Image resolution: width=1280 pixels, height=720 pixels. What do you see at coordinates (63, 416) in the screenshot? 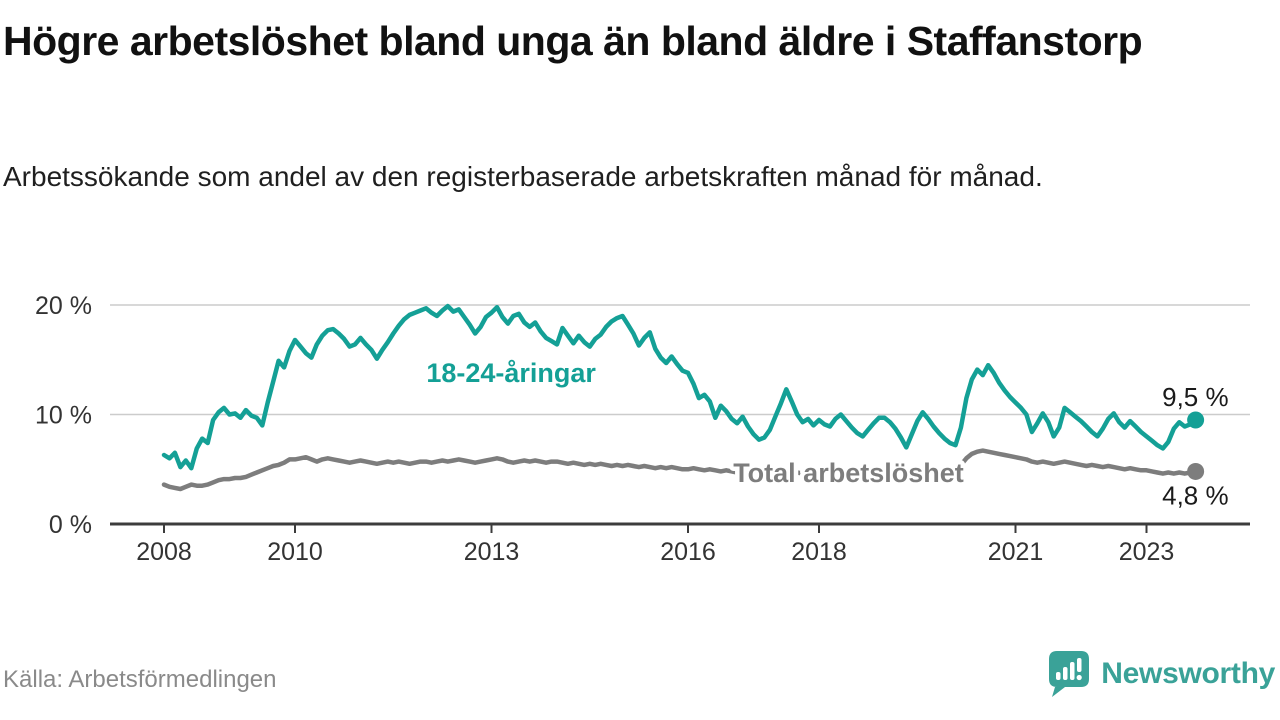
I see `y-axis-tick-label: 10 %` at bounding box center [63, 416].